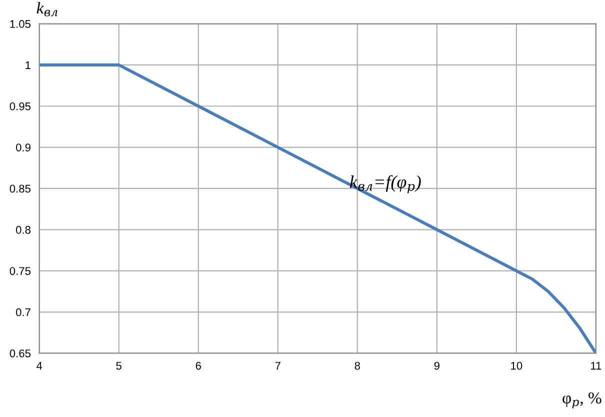  What do you see at coordinates (582, 400) in the screenshot?
I see `x-axis-title: φ$_{р}$, %` at bounding box center [582, 400].